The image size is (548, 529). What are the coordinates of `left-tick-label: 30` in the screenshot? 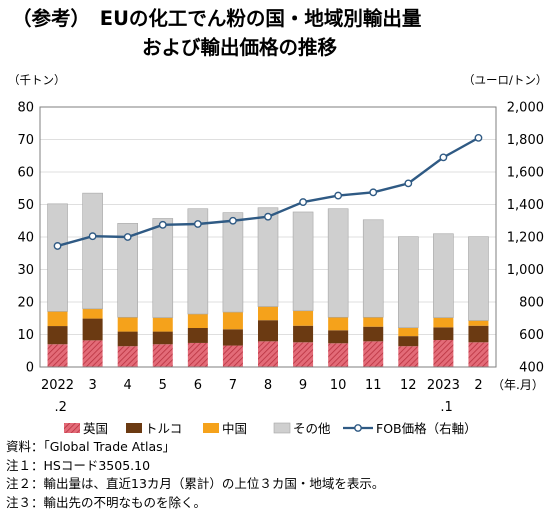 It's located at (25, 270).